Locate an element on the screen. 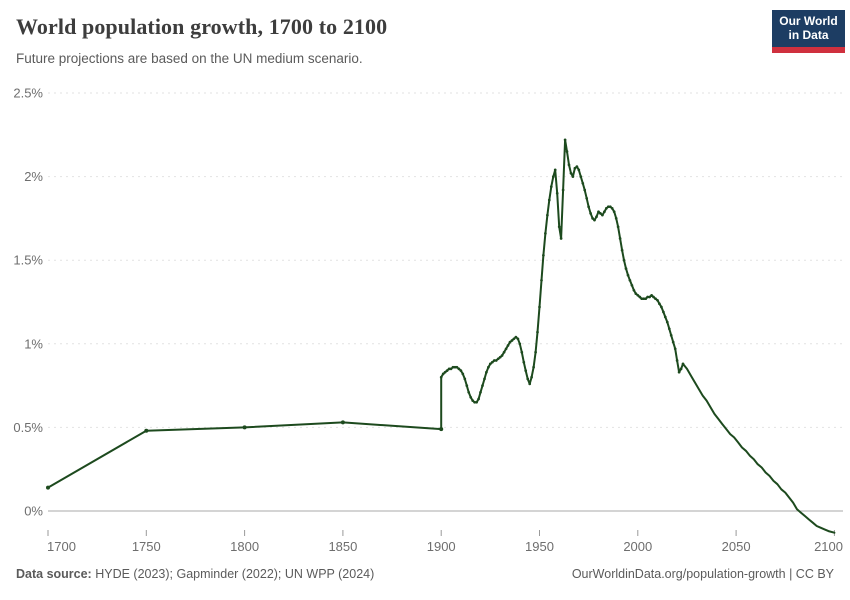  x-axis-tick-label: 2100 is located at coordinates (828, 546).